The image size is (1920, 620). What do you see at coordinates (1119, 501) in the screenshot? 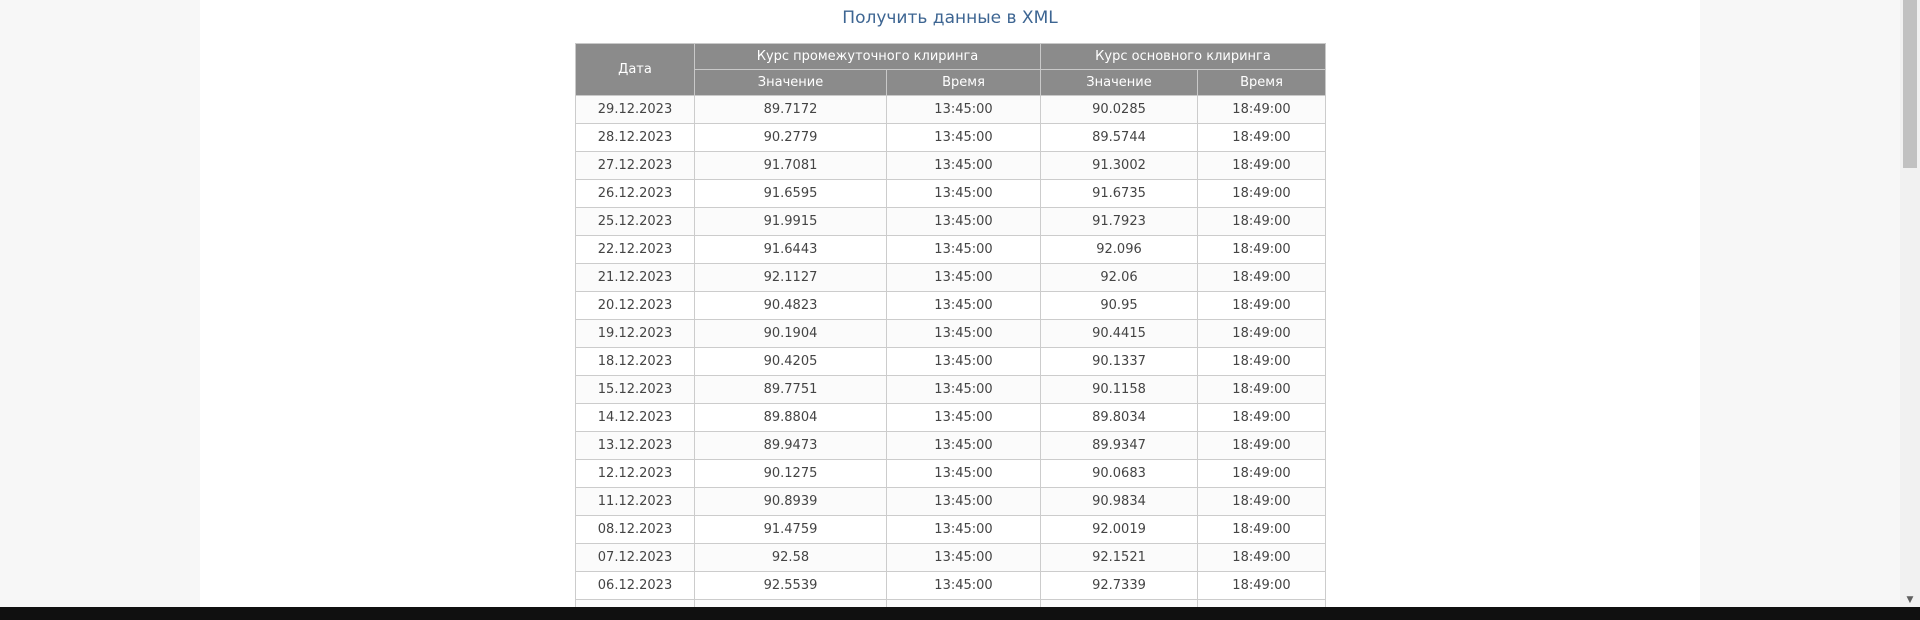
I see `cell-main-value: 90.9834` at bounding box center [1119, 501].